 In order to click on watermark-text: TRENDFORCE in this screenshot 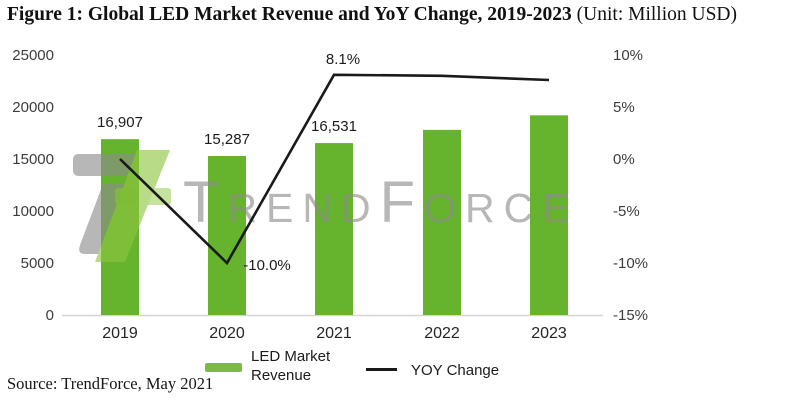, I will do `click(381, 202)`.